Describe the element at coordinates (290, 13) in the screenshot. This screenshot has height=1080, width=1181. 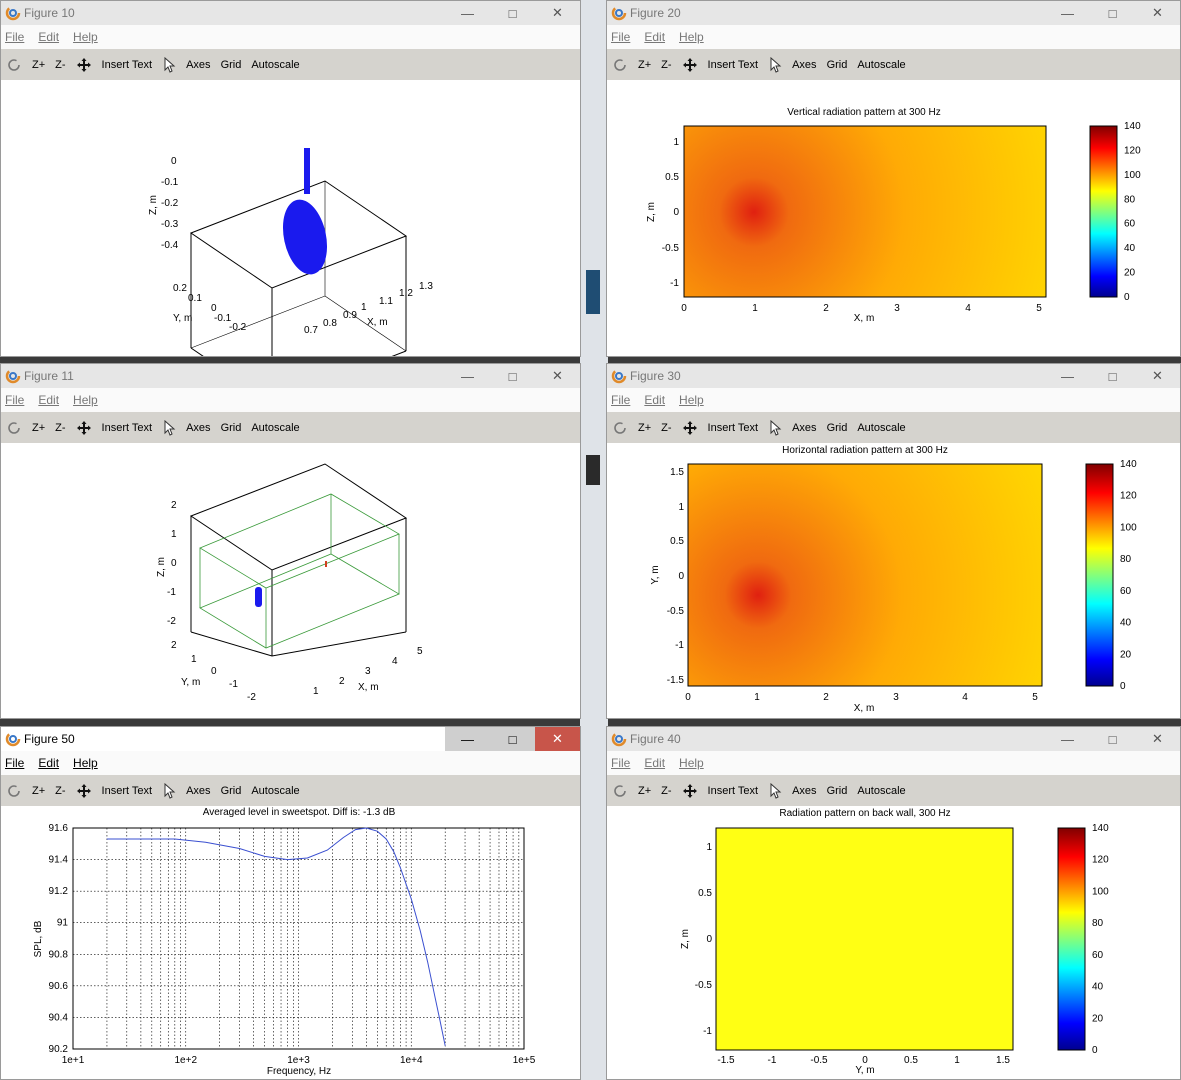
I see `title-bar: Figure 10 — □ ✕` at that location.